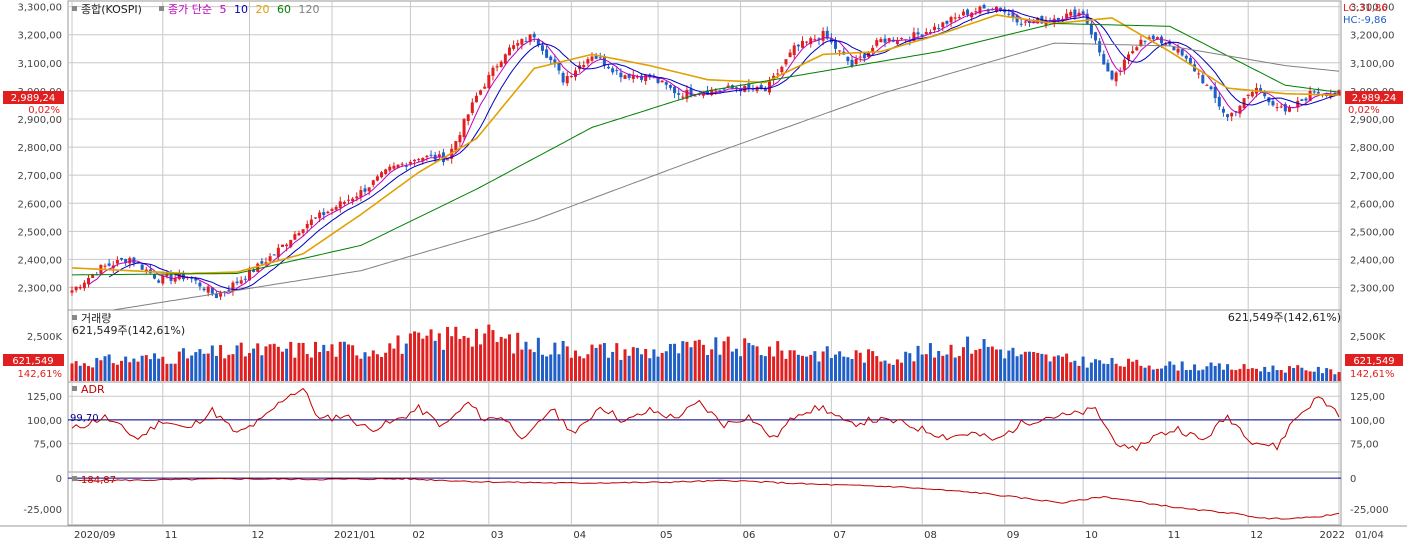 The width and height of the screenshot is (1407, 547). Describe the element at coordinates (33, 360) in the screenshot. I see `volume-tag-left` at that location.